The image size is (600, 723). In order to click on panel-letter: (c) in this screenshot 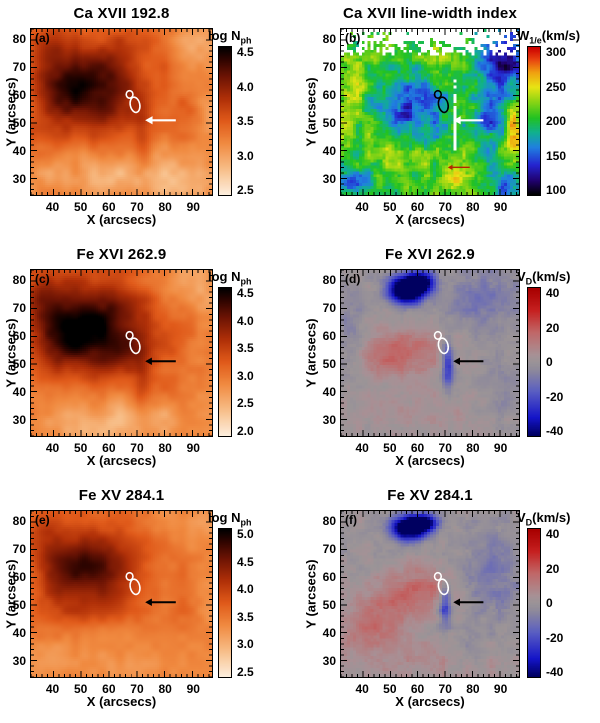, I will do `click(42, 279)`.